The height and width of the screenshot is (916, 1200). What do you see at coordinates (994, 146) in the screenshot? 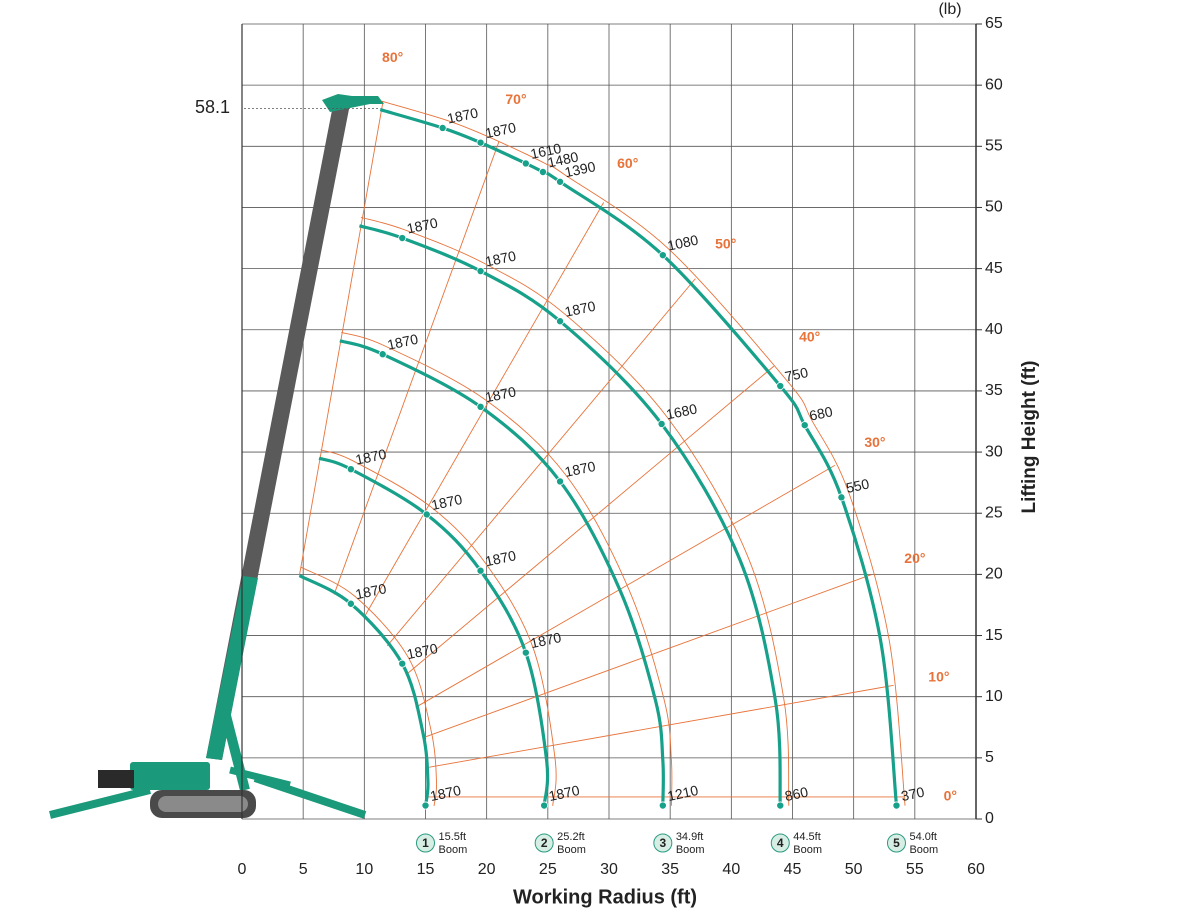
I see `y-tick-label: 55` at bounding box center [994, 146].